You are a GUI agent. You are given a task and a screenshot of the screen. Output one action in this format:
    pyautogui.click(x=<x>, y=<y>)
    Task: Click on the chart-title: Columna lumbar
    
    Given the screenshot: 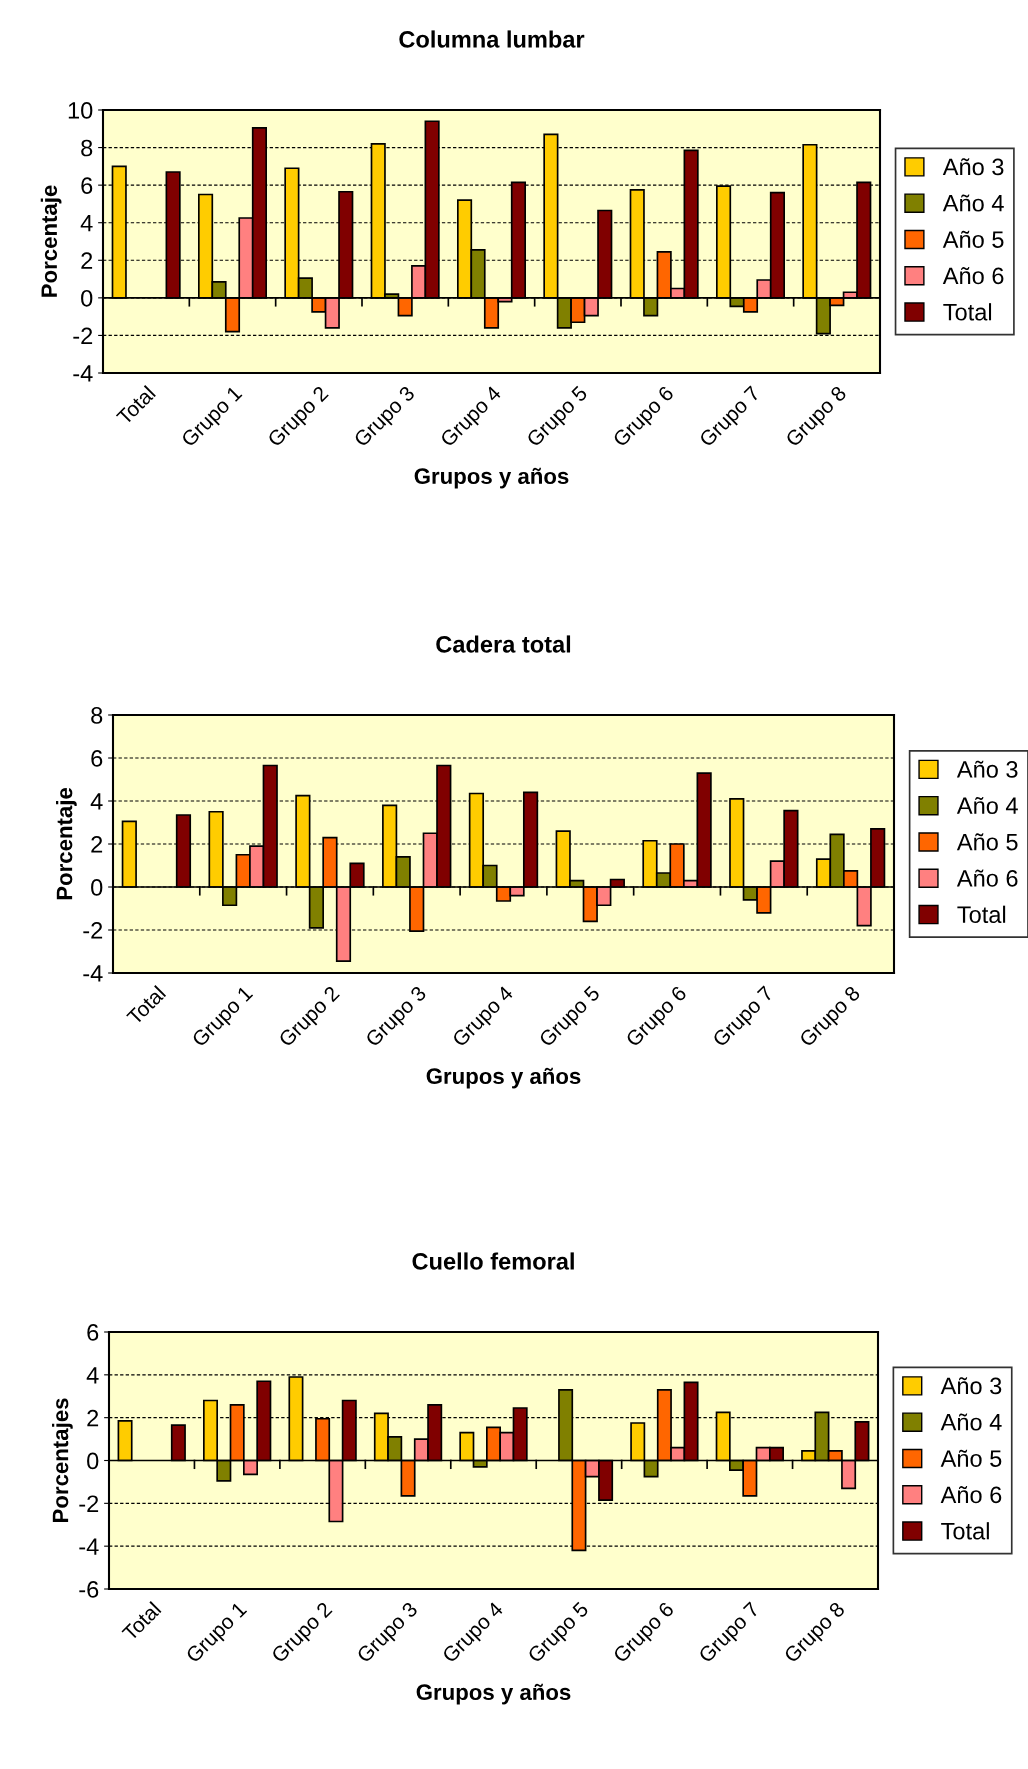 What is the action you would take?
    pyautogui.click(x=492, y=39)
    